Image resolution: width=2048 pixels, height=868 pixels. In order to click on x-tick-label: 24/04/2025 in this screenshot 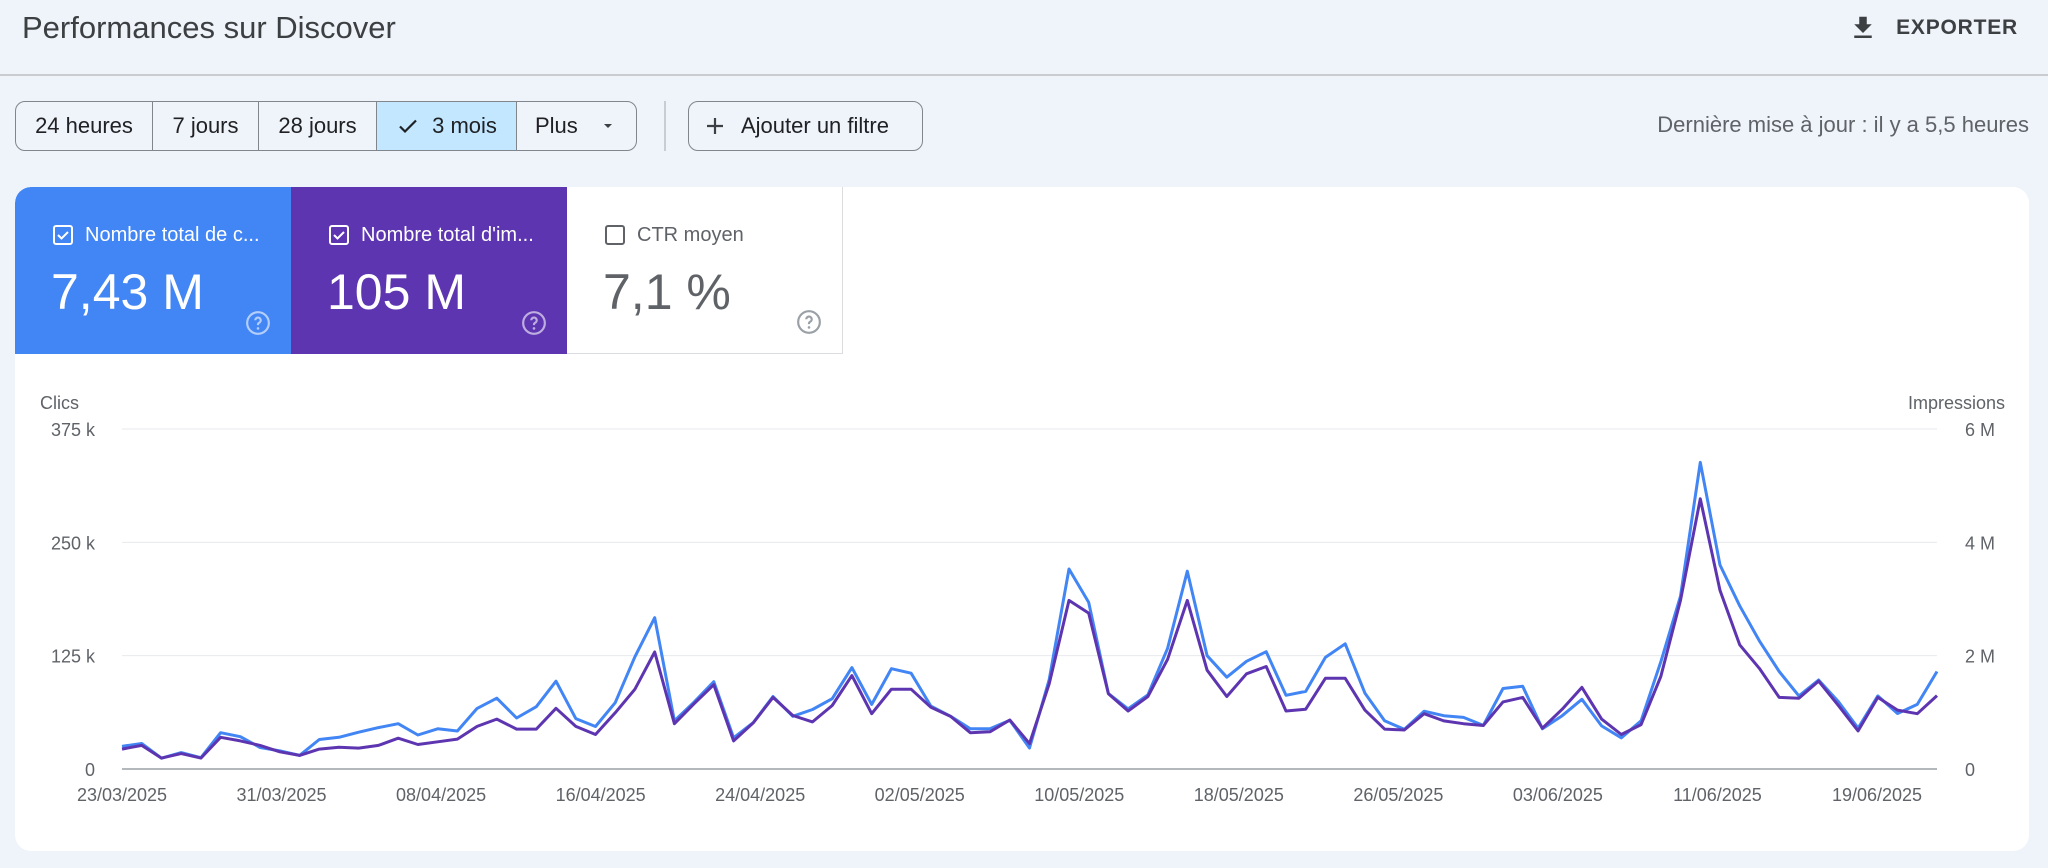, I will do `click(760, 795)`.